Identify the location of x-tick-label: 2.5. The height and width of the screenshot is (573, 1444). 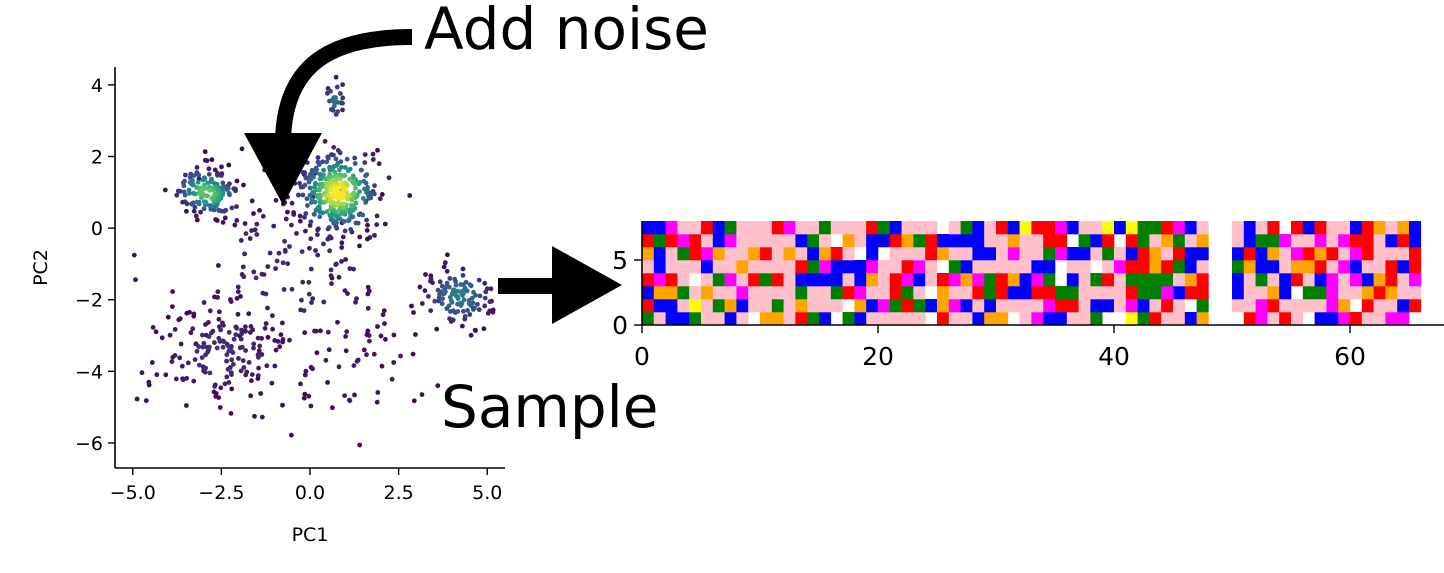
(399, 493).